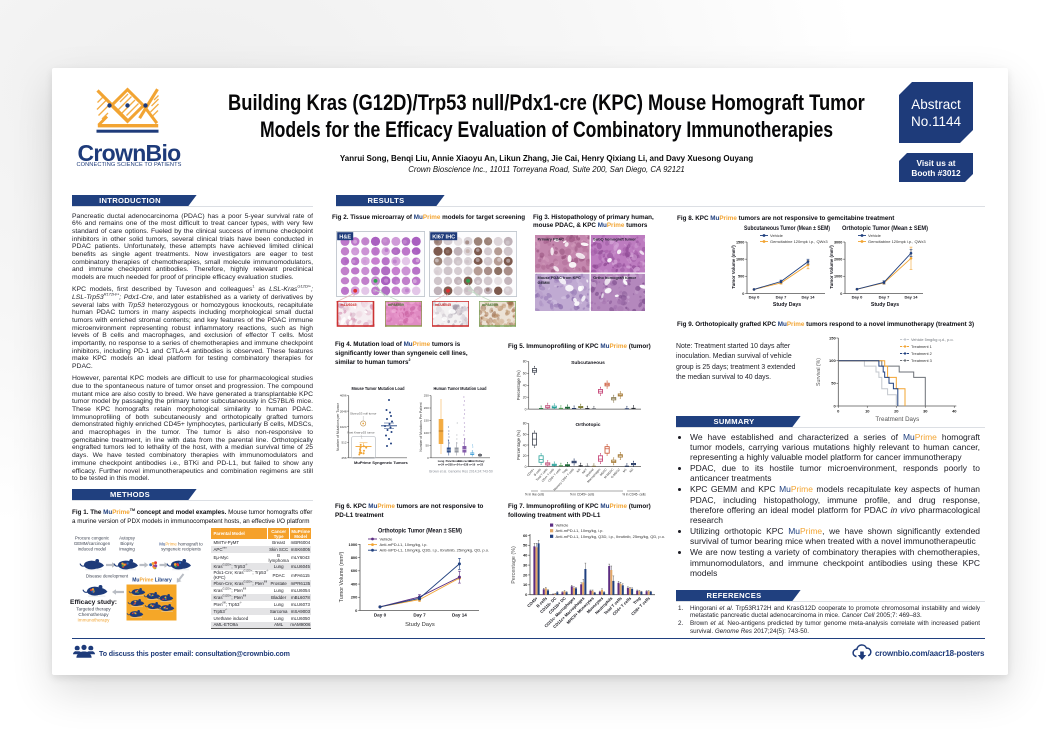 The image size is (1061, 753). I want to click on svg-text: 512, so click(343, 442).